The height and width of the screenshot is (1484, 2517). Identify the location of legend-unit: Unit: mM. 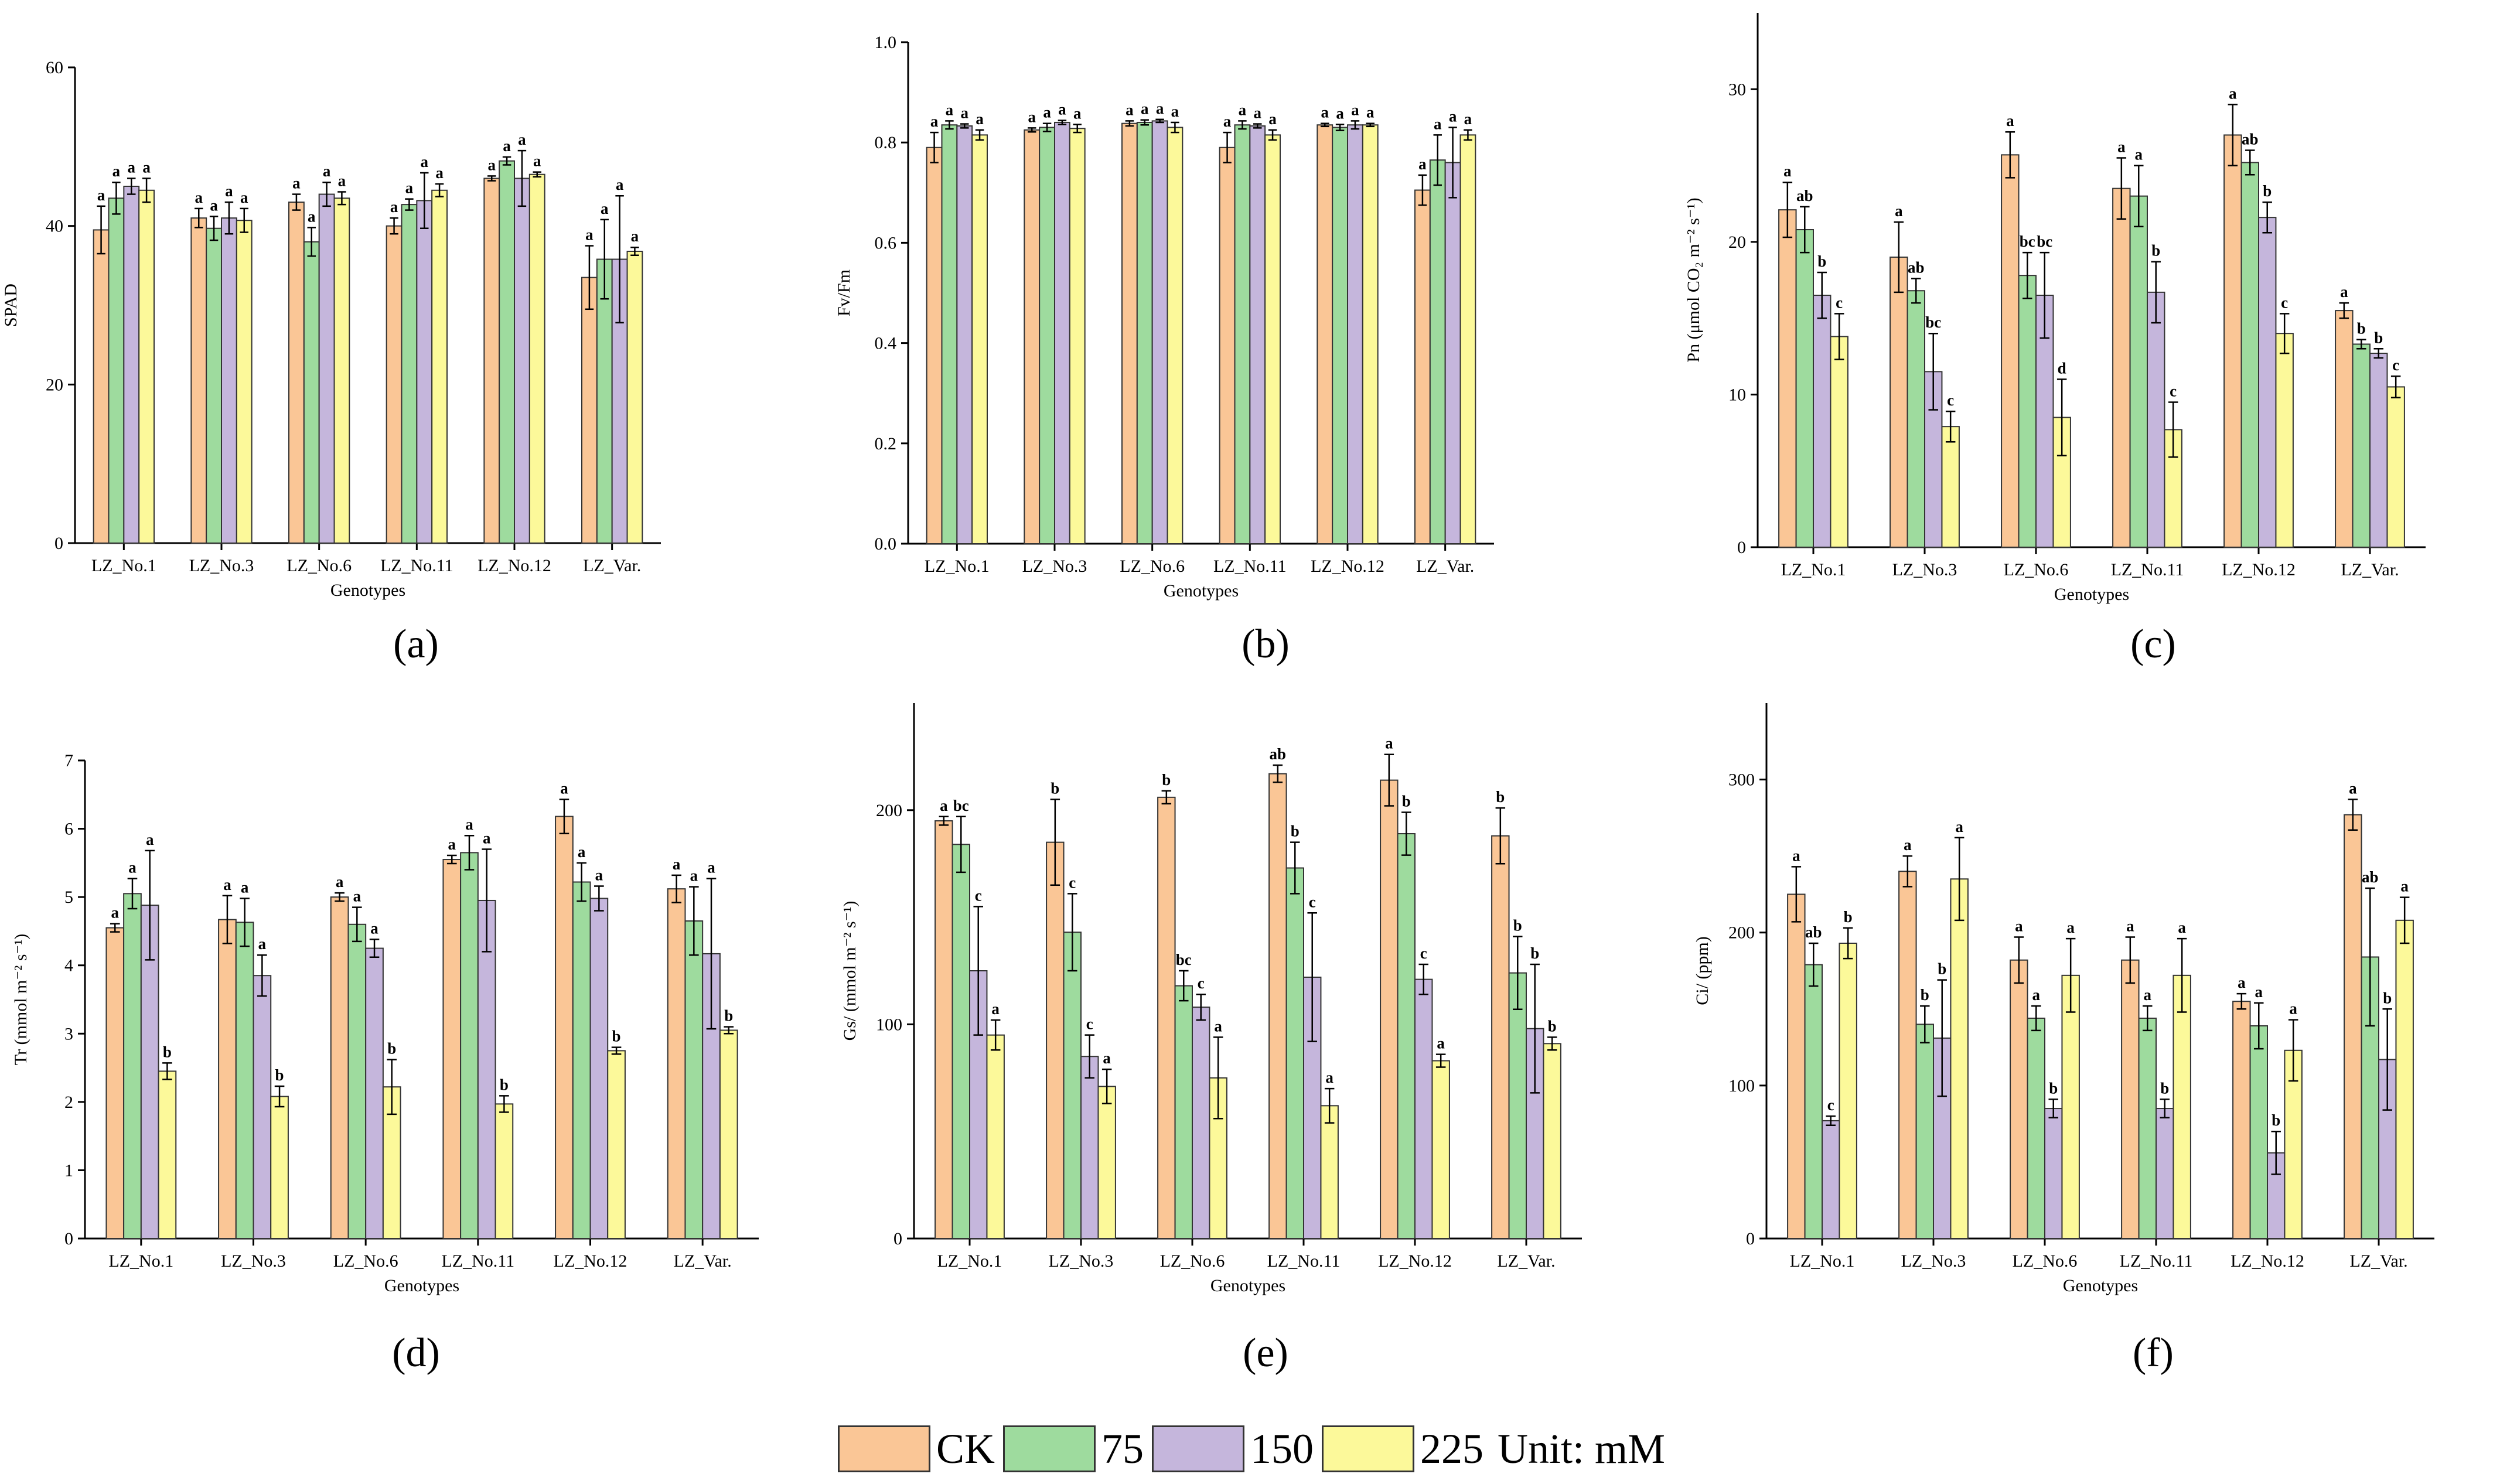
(1582, 1448).